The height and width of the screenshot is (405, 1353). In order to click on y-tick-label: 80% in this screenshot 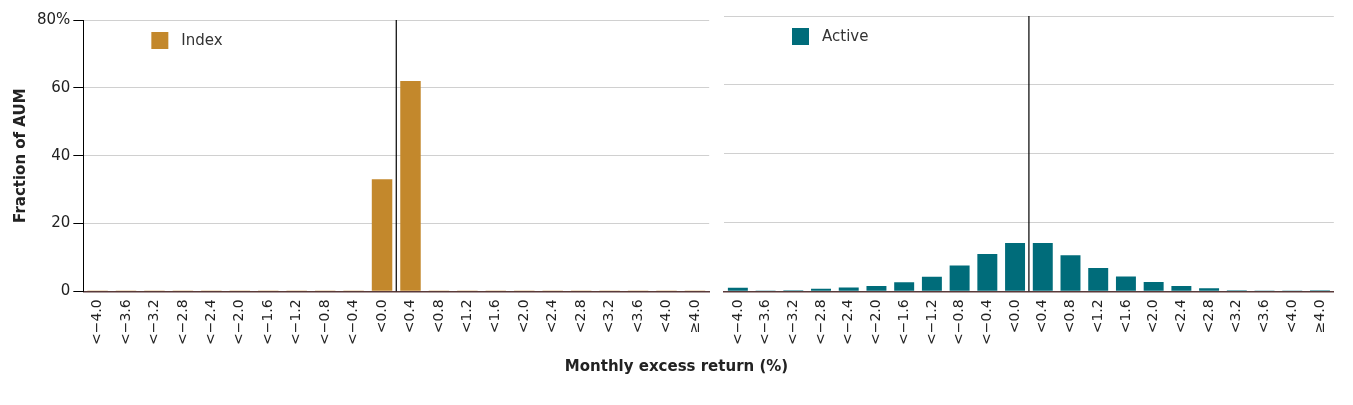, I will do `click(54, 18)`.